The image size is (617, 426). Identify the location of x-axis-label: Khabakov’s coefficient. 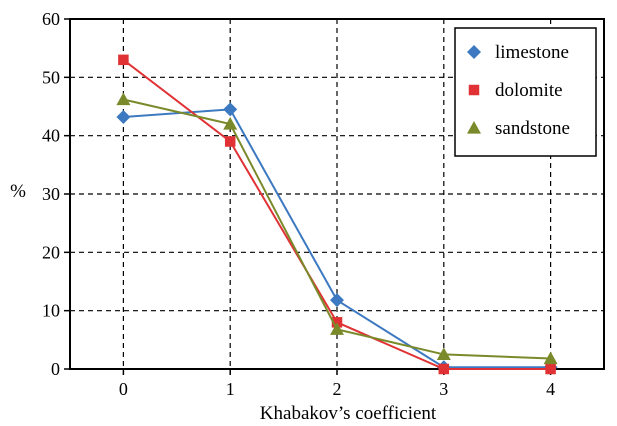
(348, 413).